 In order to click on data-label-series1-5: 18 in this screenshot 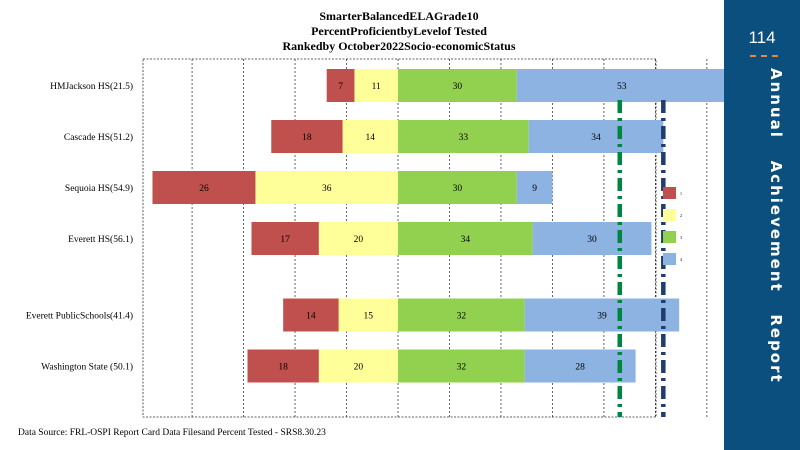, I will do `click(283, 368)`.